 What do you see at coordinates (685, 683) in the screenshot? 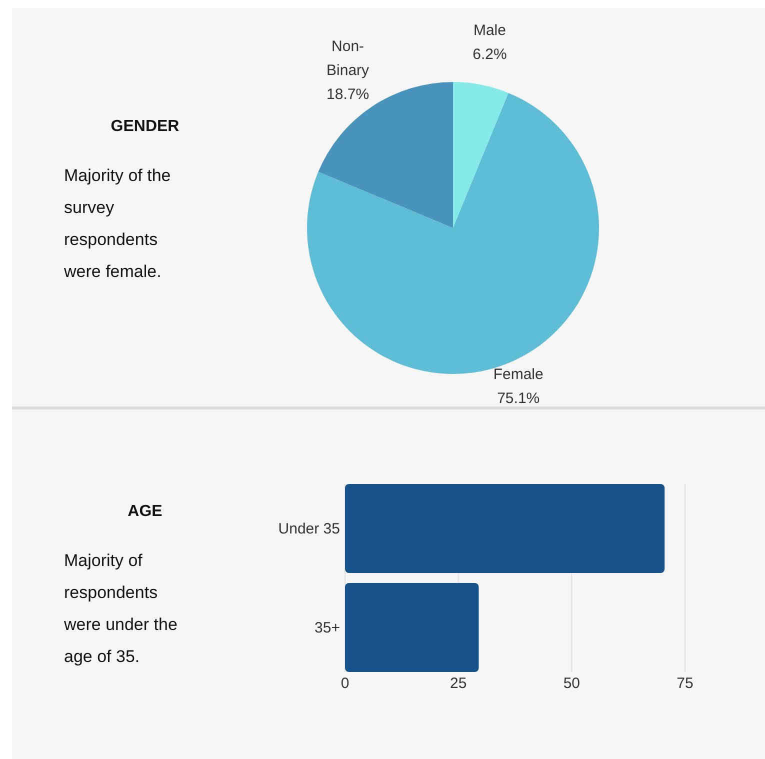
I see `x-tick-label: 75` at bounding box center [685, 683].